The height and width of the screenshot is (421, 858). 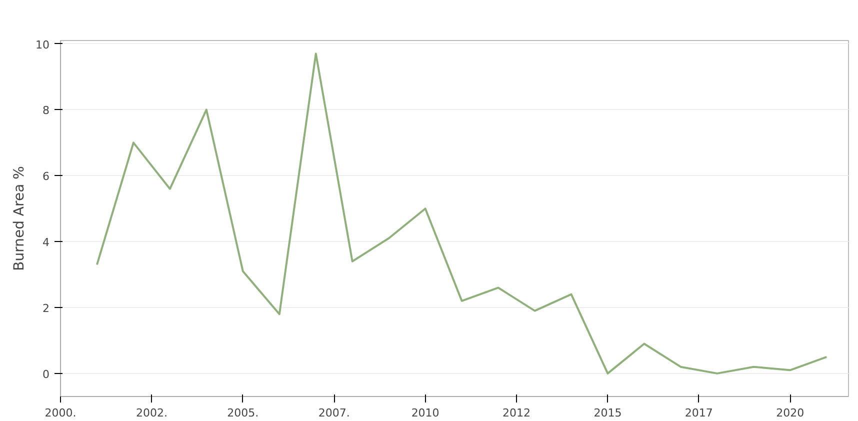 I want to click on x-tick-label: 2000., so click(x=60, y=413).